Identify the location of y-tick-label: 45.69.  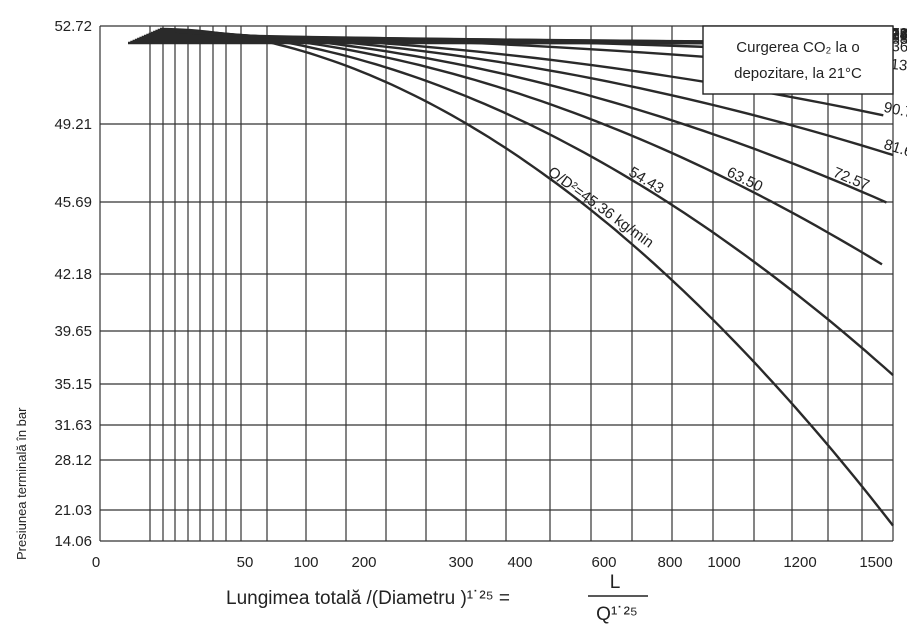
(73, 202).